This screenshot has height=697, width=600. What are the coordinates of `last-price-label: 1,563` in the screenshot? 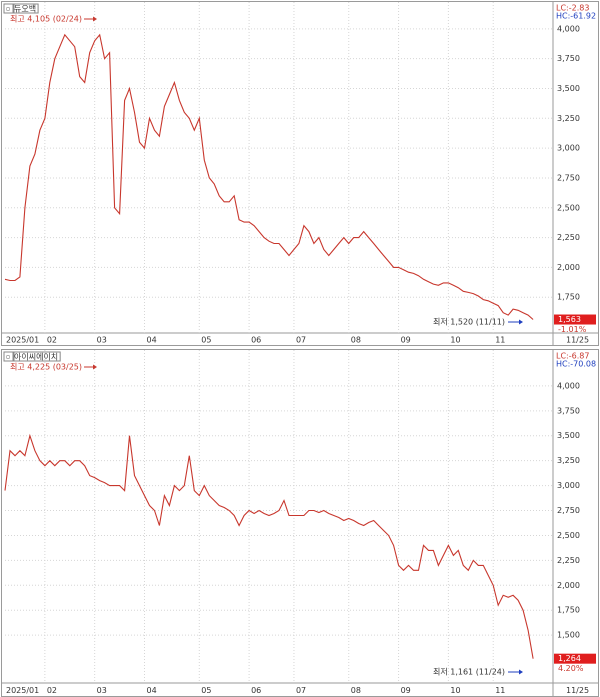 It's located at (569, 319).